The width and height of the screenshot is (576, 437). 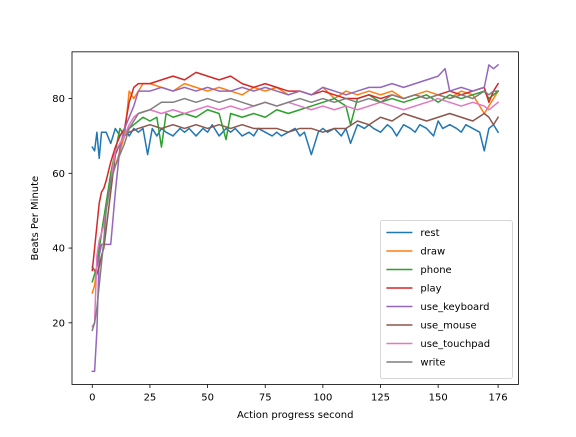 I want to click on x-tick-label: 150, so click(x=438, y=397).